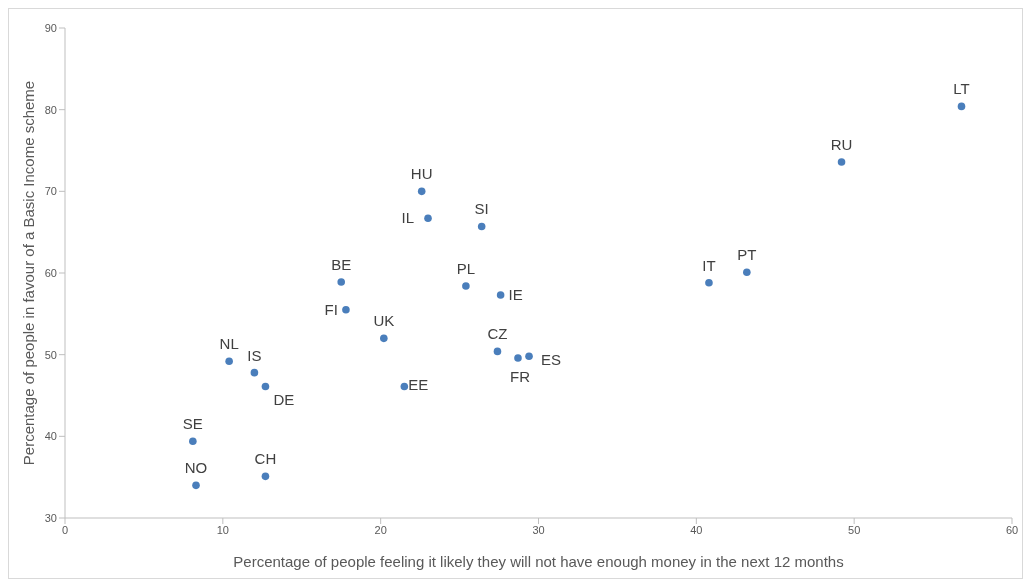  What do you see at coordinates (709, 265) in the screenshot?
I see `annotation: IT` at bounding box center [709, 265].